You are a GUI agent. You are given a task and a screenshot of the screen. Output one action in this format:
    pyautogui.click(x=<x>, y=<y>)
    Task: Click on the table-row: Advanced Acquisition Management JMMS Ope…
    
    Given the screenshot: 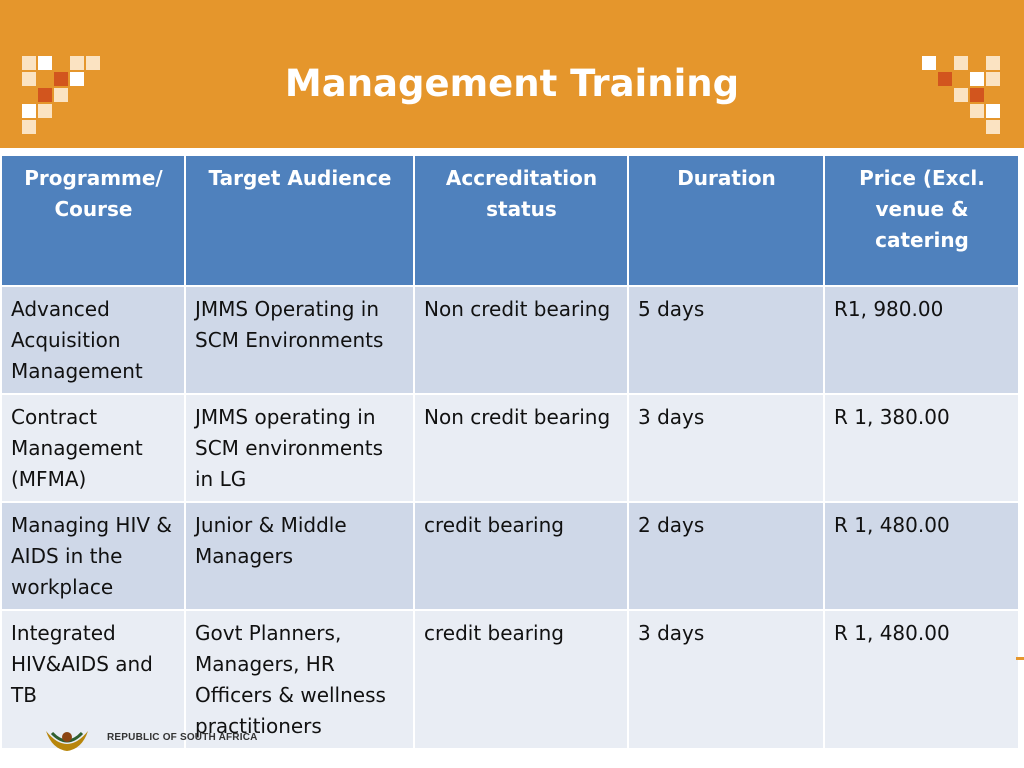 What is the action you would take?
    pyautogui.click(x=510, y=340)
    